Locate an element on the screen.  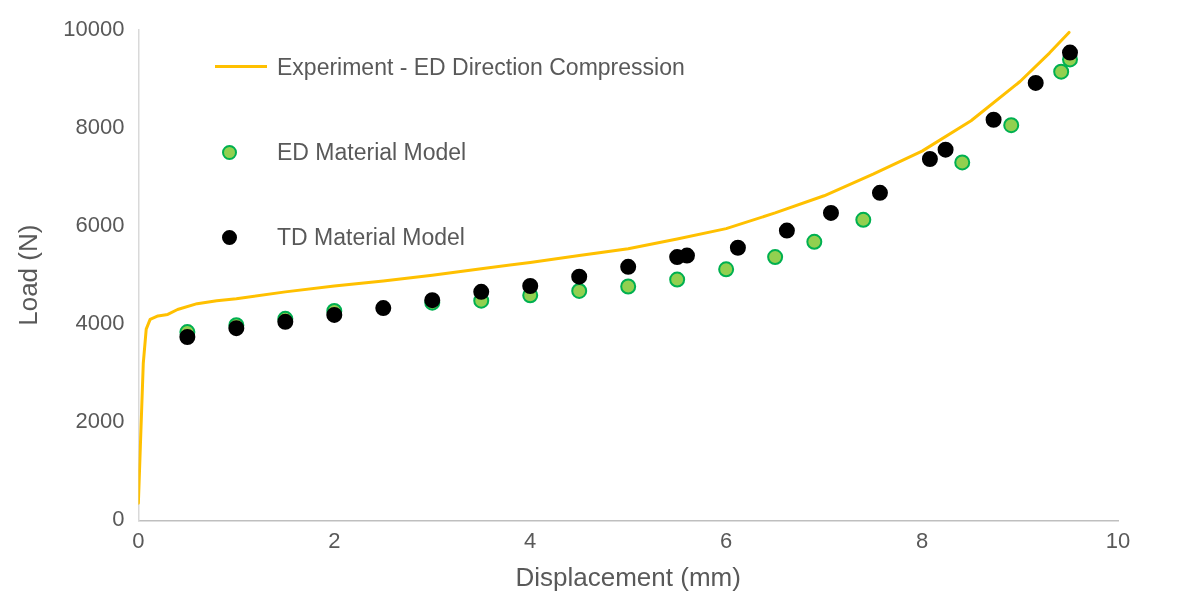
y-tick-label: 10000 is located at coordinates (94, 29).